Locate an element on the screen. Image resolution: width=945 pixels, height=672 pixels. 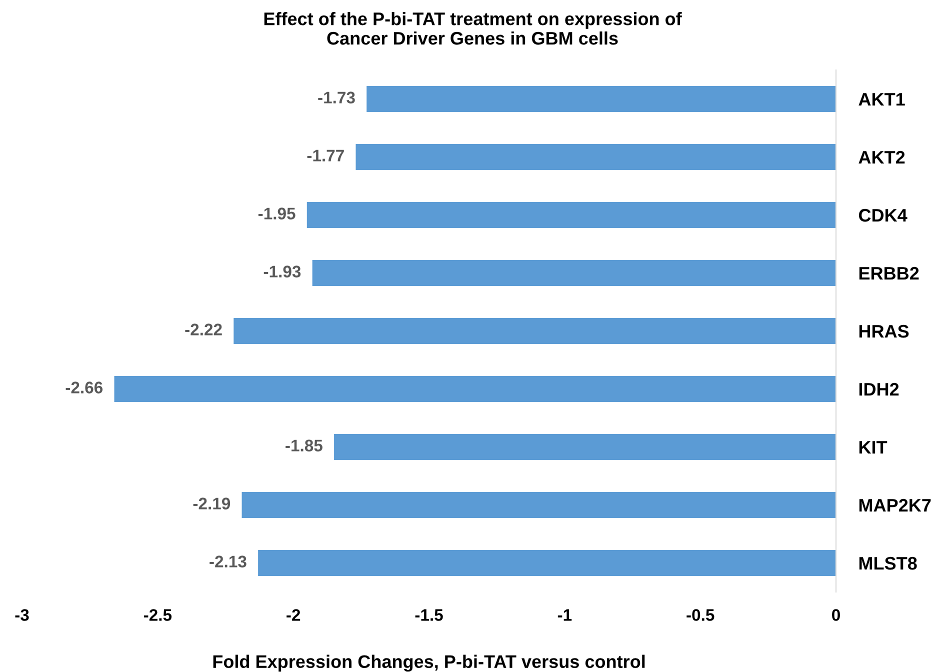
y-tick-label: IDH2 is located at coordinates (879, 389).